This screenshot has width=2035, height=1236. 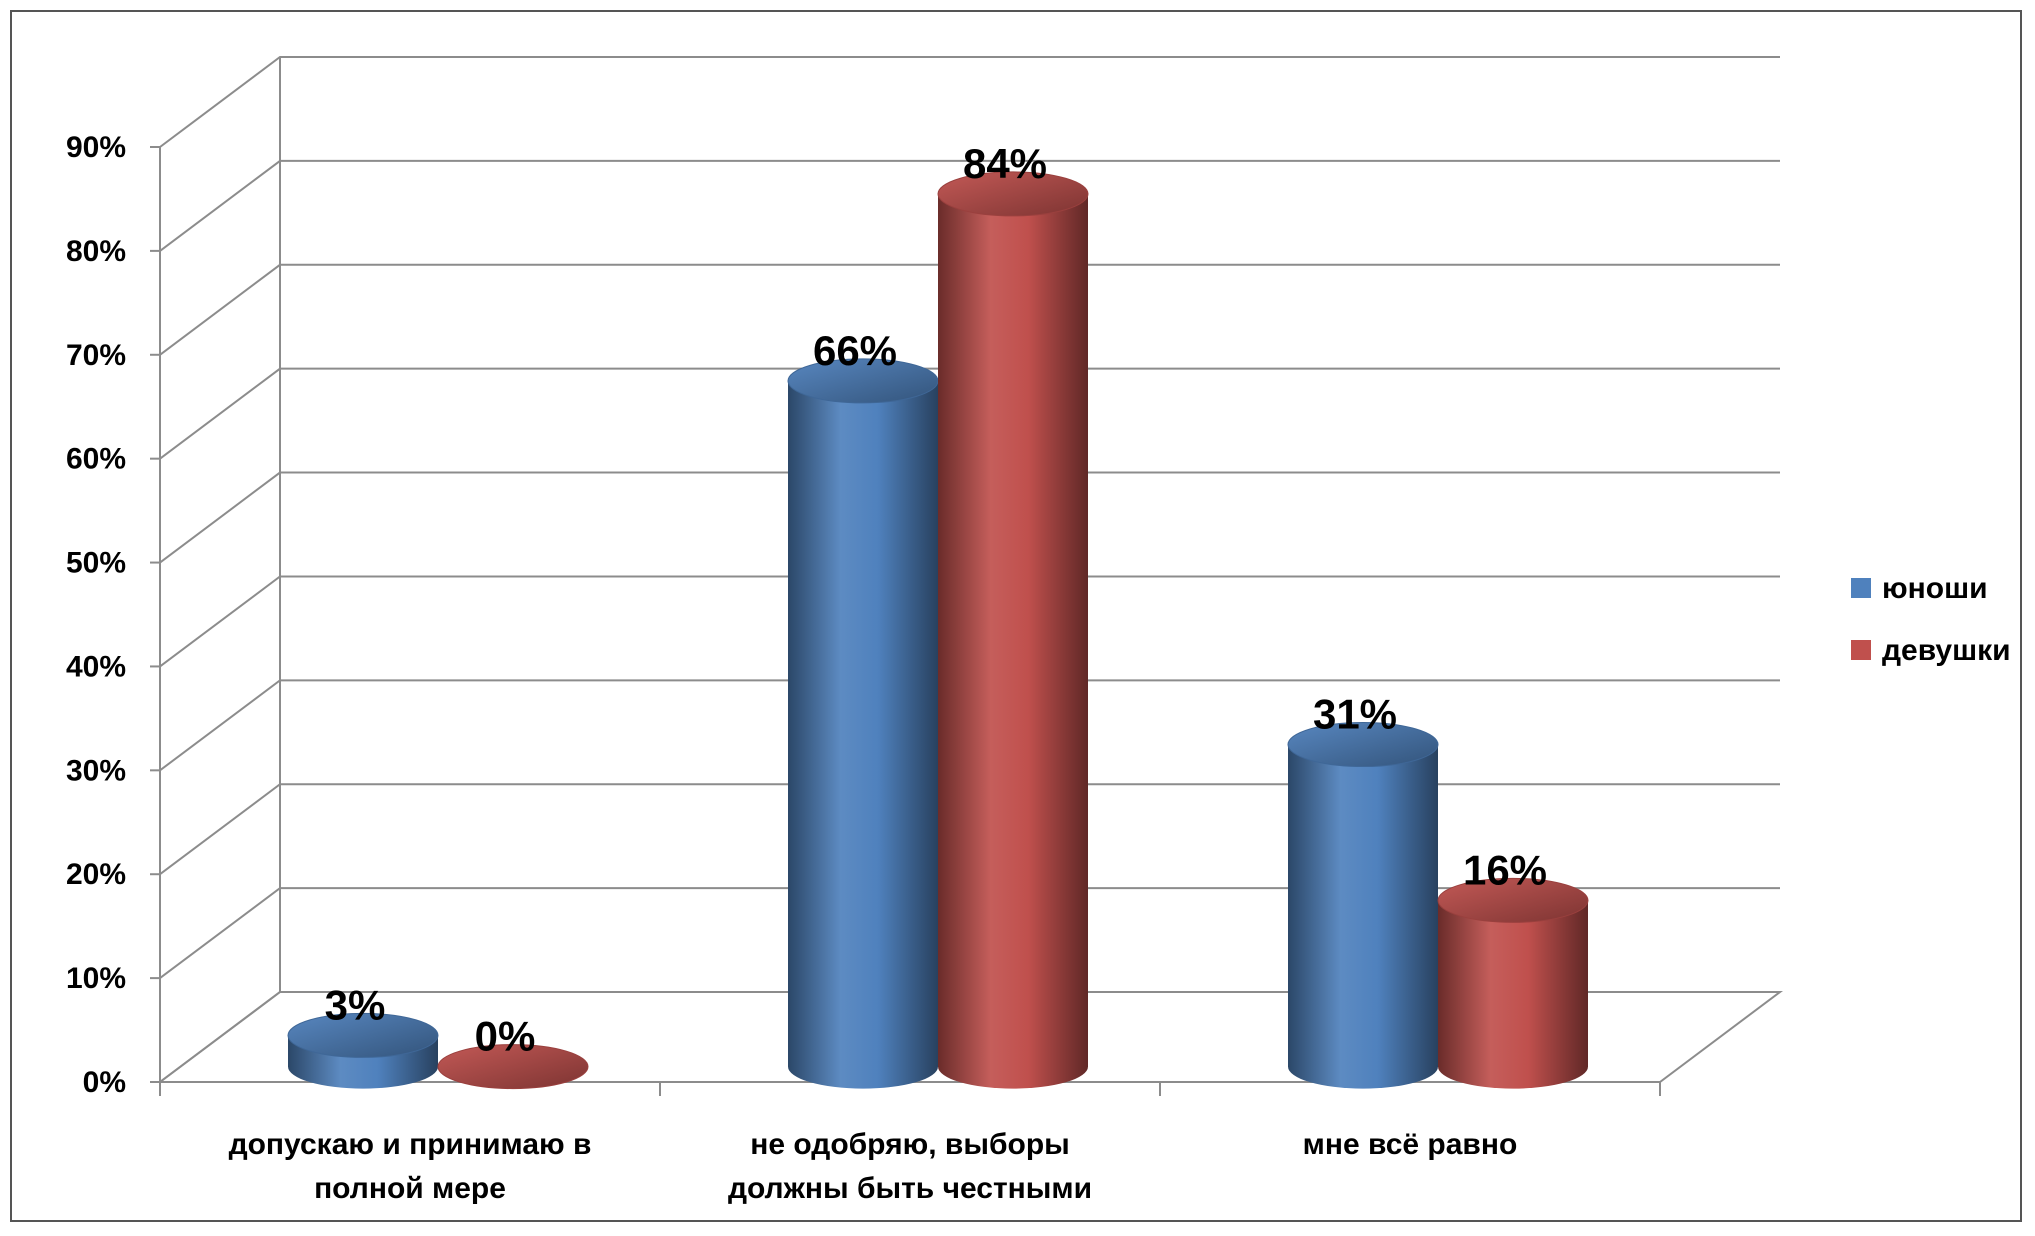 What do you see at coordinates (355, 1004) in the screenshot?
I see `data-label: 3%` at bounding box center [355, 1004].